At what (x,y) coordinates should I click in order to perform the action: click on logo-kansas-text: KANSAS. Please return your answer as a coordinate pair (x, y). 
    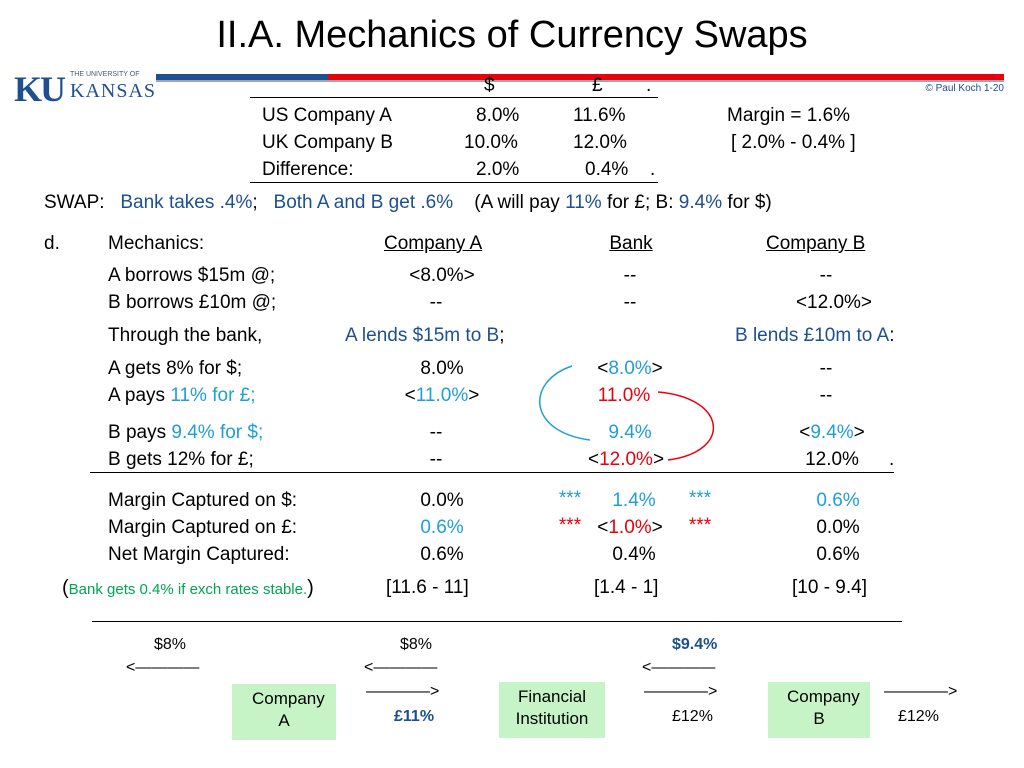
    Looking at the image, I should click on (113, 91).